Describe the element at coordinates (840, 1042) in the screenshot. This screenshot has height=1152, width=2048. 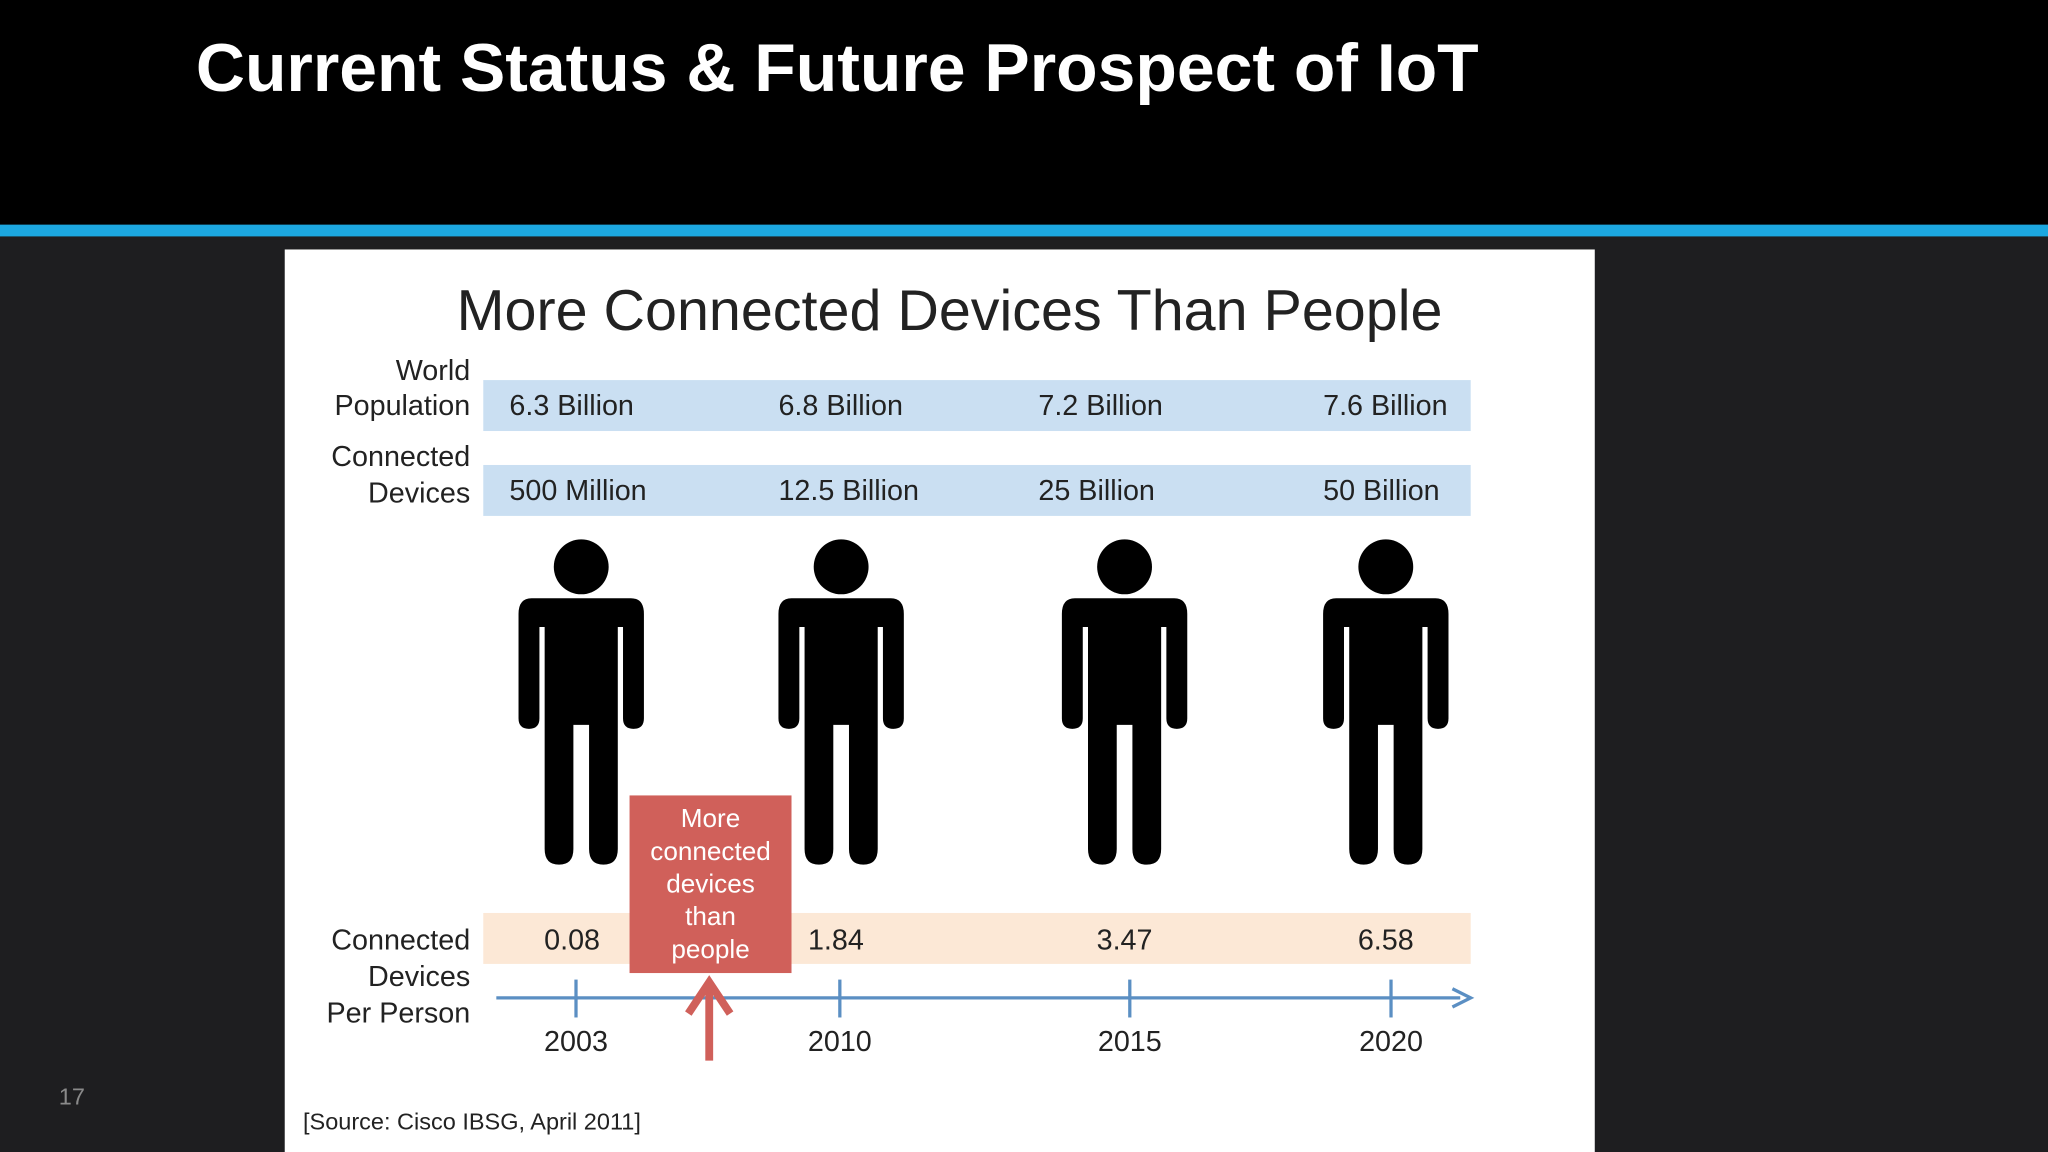
I see `year-label: 2010` at that location.